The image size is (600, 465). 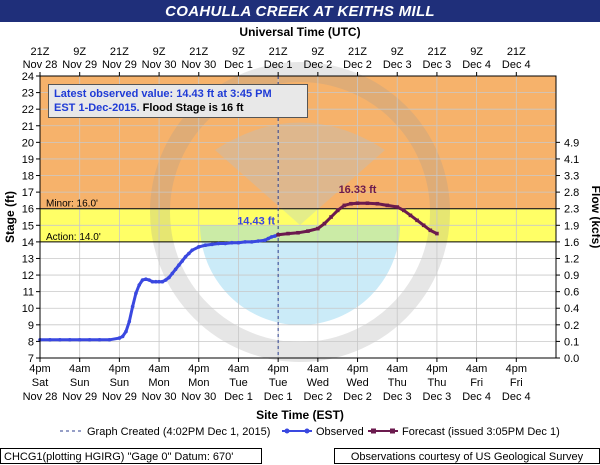 I want to click on bottom-x-tick-label: Nov 29, so click(x=79, y=397).